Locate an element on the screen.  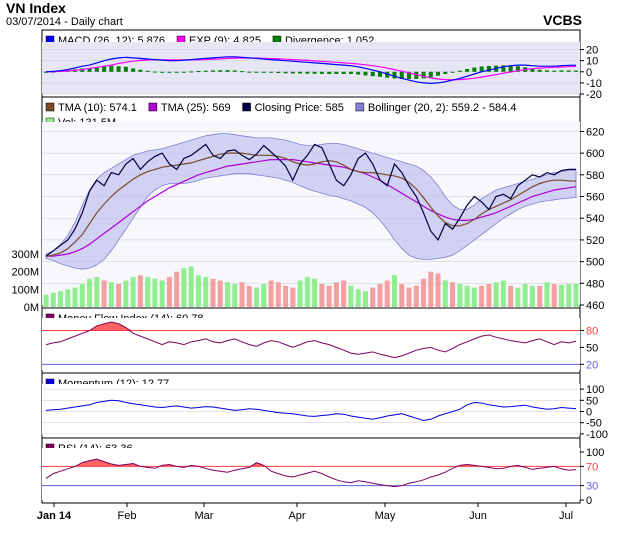
volume-tick-label: 100M is located at coordinates (25, 290).